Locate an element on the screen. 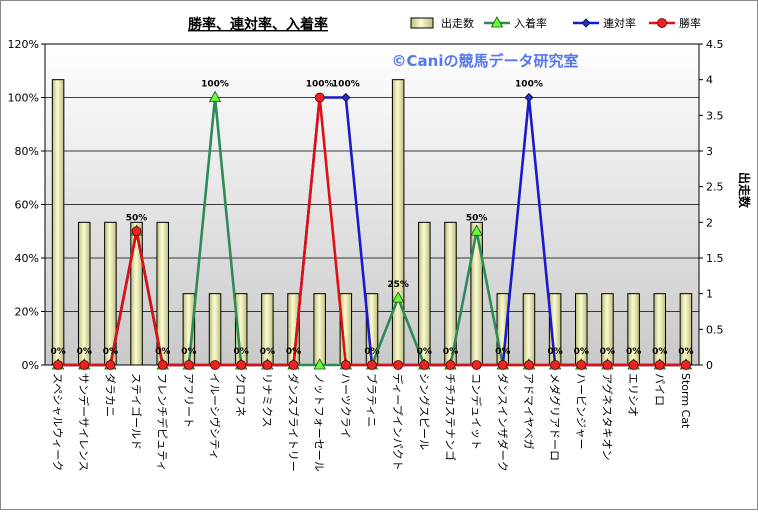  y-left-tick-label: 60% is located at coordinates (27, 205).